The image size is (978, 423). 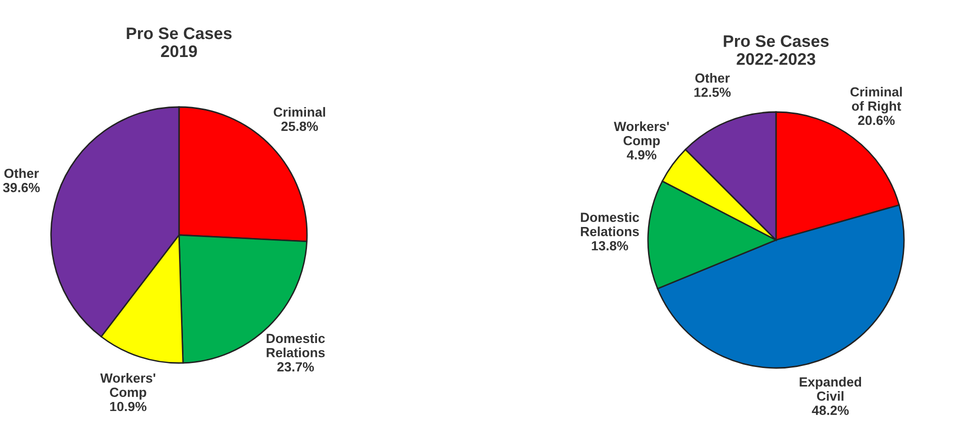 What do you see at coordinates (21, 187) in the screenshot?
I see `data-label: 39.6%` at bounding box center [21, 187].